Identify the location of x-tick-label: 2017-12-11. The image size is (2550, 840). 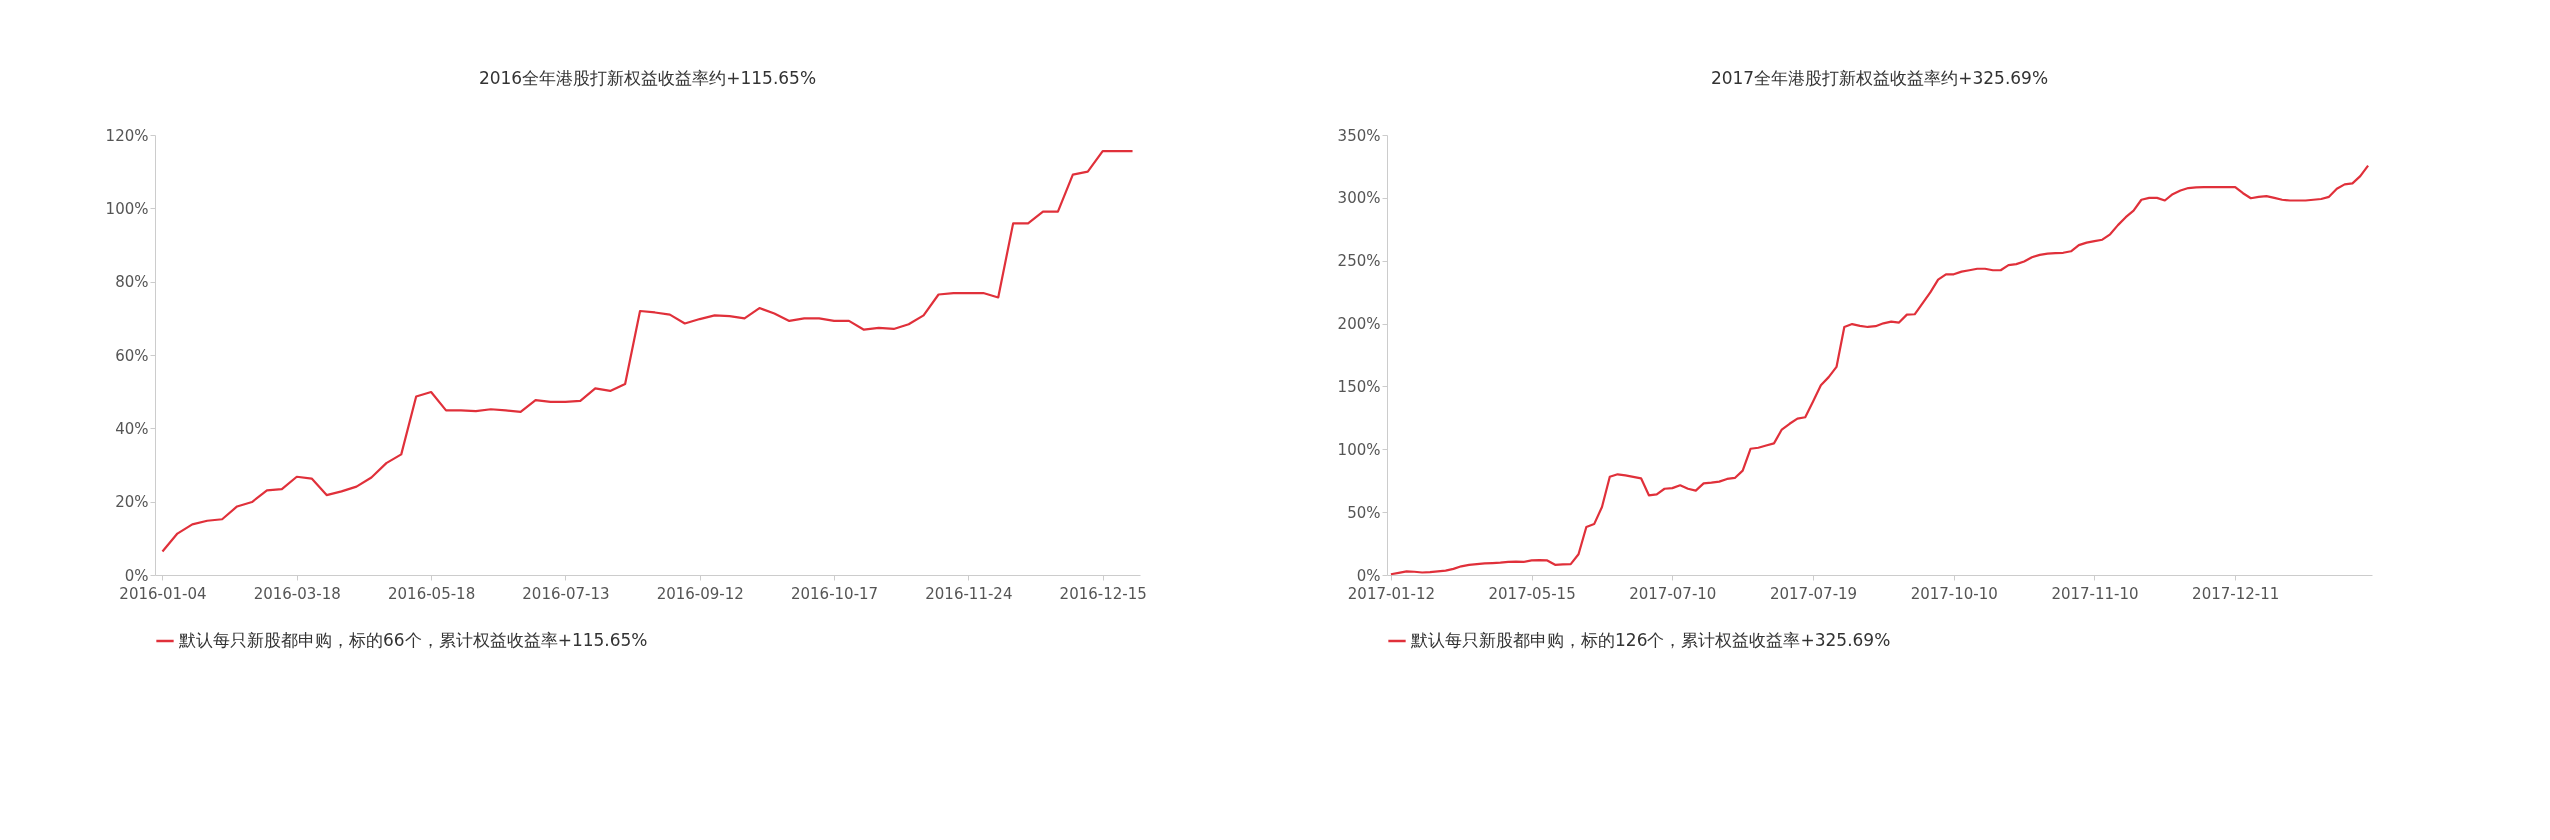
(2236, 593).